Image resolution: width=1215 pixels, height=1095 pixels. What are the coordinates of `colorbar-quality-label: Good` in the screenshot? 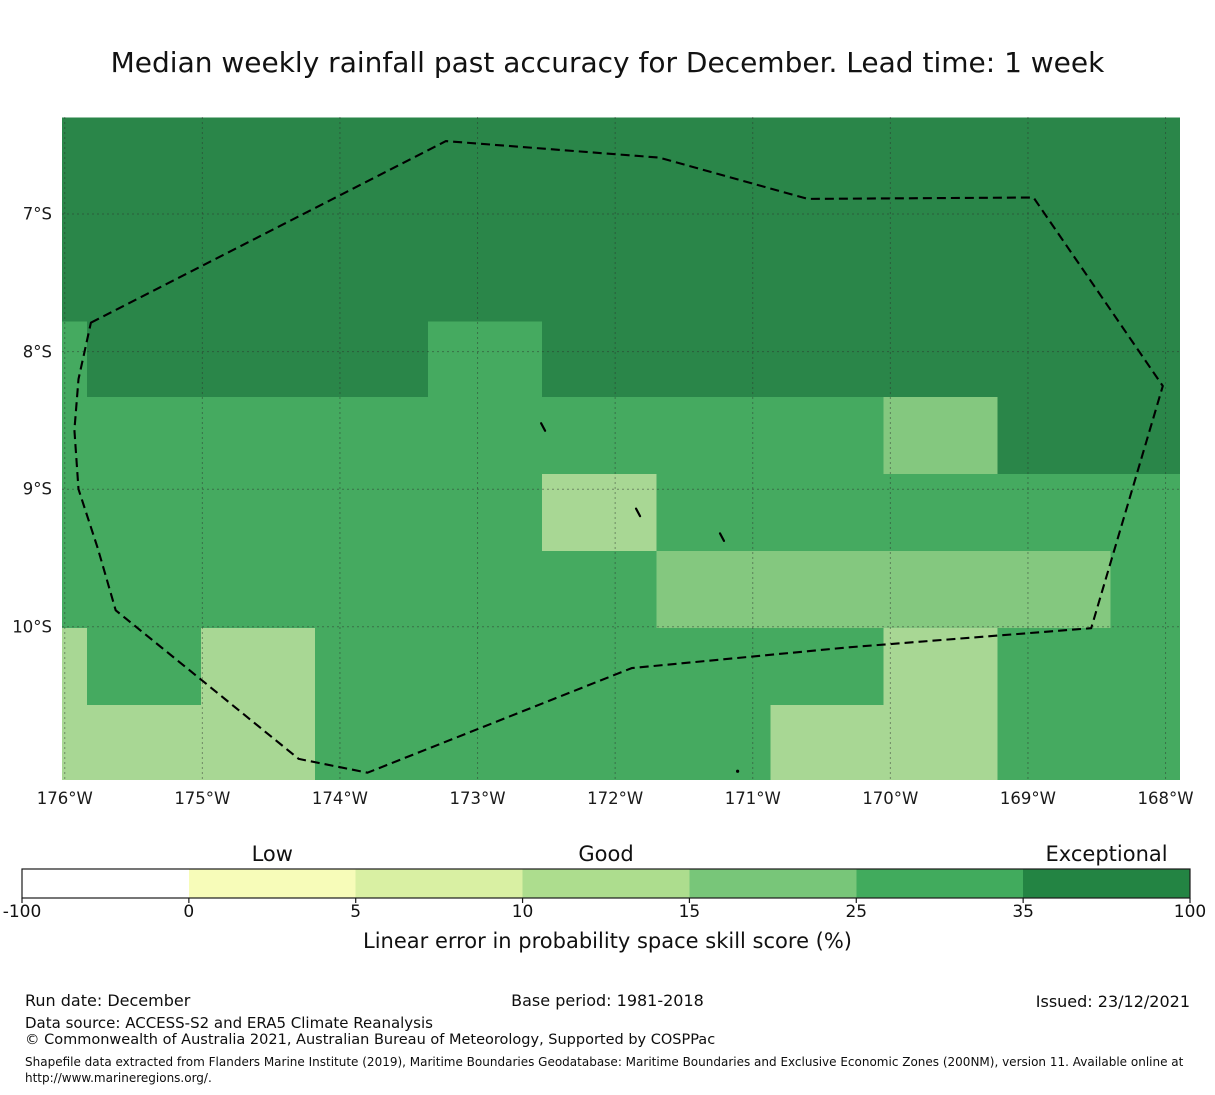 It's located at (606, 854).